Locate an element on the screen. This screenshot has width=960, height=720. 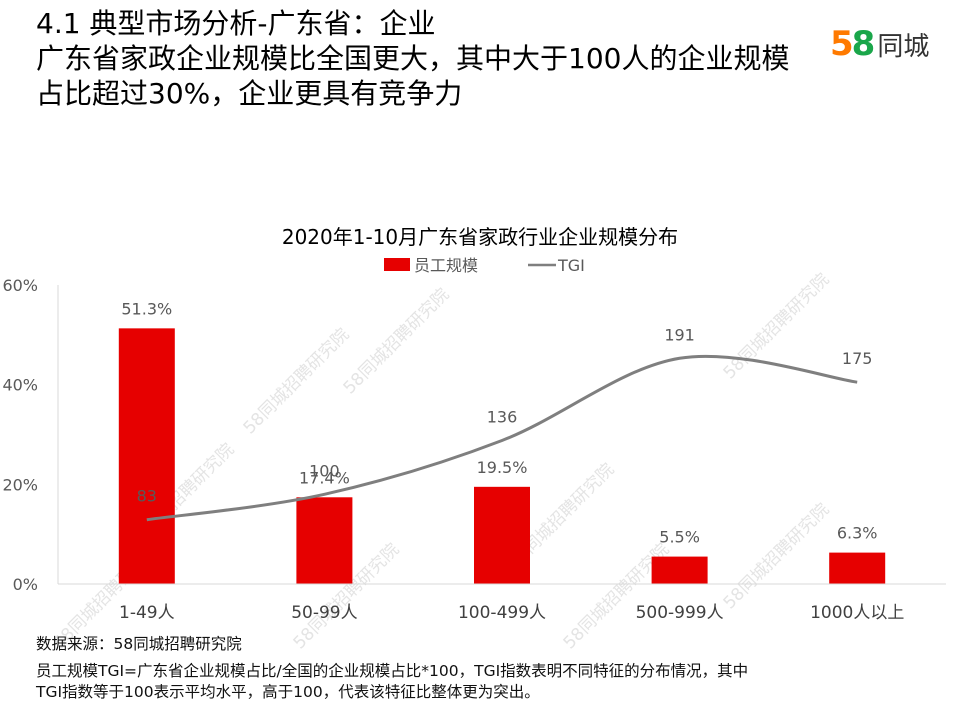
tgi-note-line-2: TGI指数等于100表示平均水平，高于100，代表该特征比整体更为突出。 is located at coordinates (288, 692).